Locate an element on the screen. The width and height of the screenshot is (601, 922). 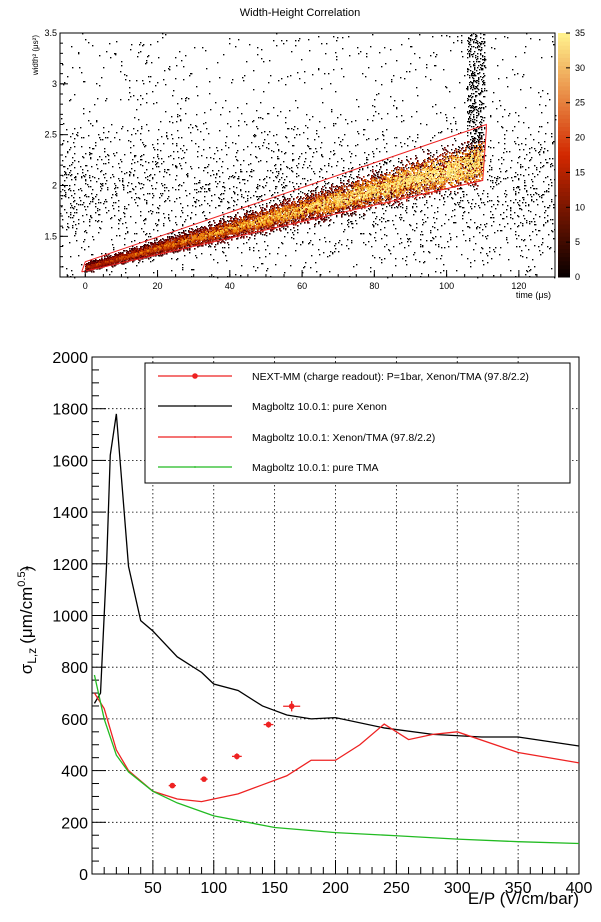
colorbar-tick-label: 15 is located at coordinates (580, 172).